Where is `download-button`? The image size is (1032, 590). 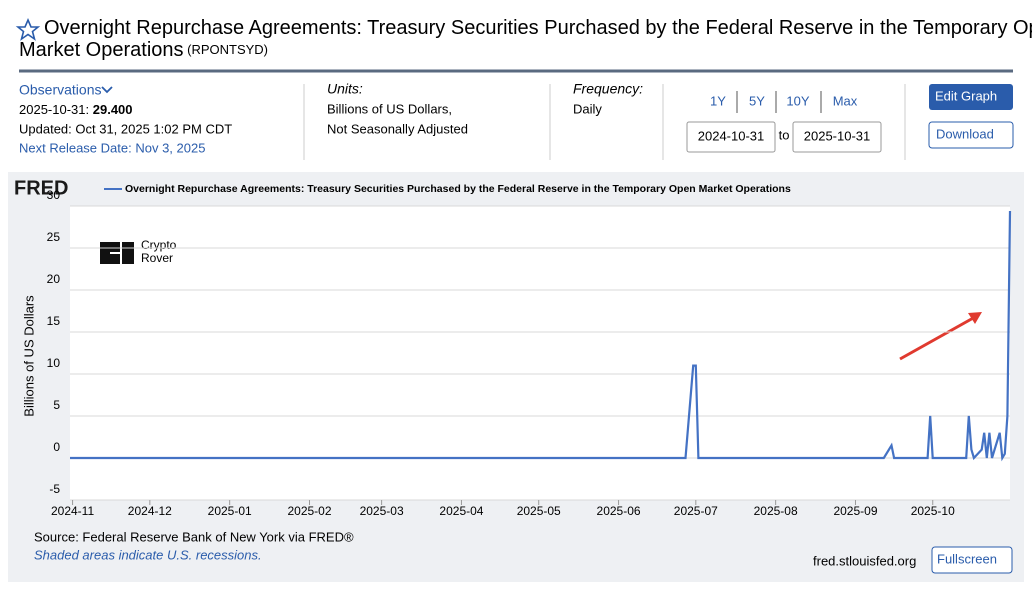 download-button is located at coordinates (971, 135).